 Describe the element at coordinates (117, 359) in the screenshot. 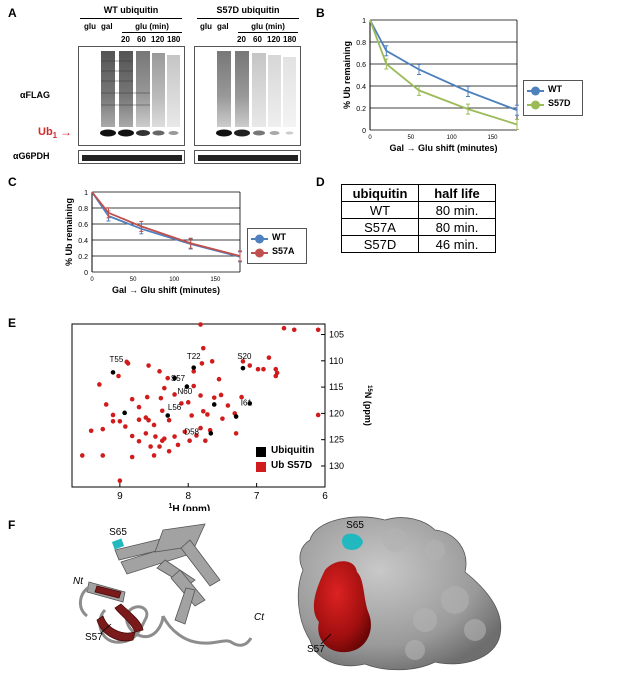

I see `peak-annotation: T55` at that location.